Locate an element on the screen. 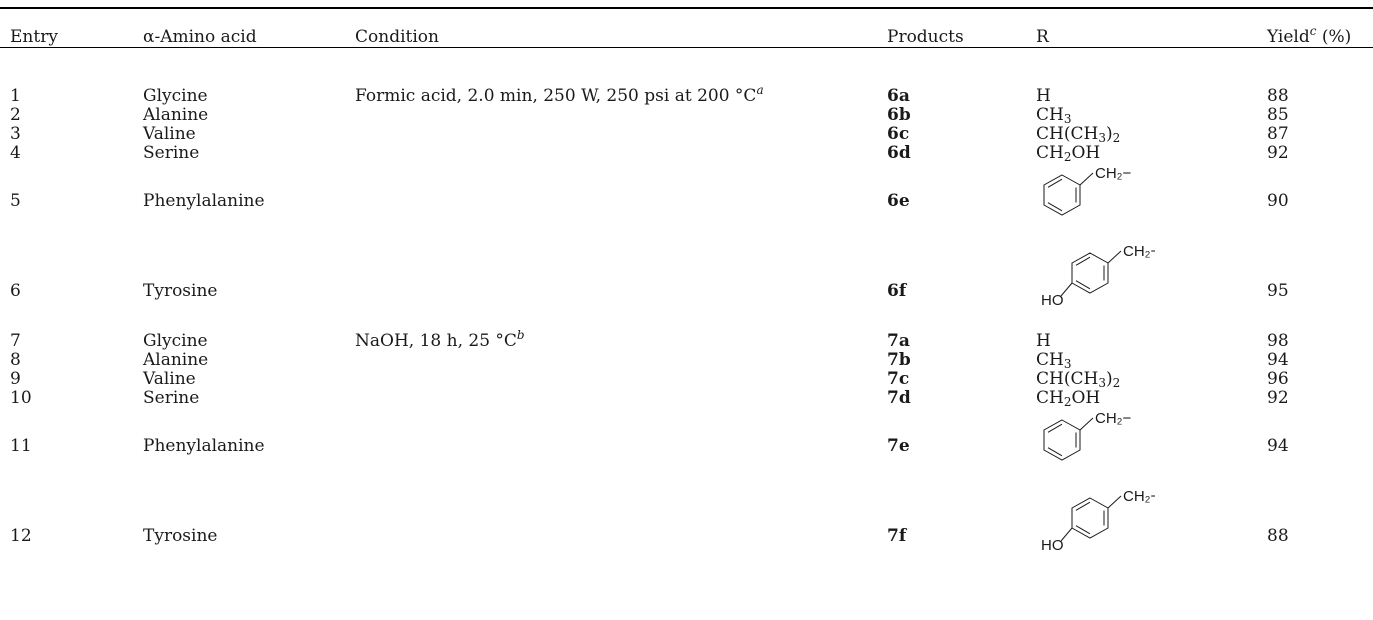 This screenshot has height=620, width=1373. cell-entry: 5 is located at coordinates (15, 201).